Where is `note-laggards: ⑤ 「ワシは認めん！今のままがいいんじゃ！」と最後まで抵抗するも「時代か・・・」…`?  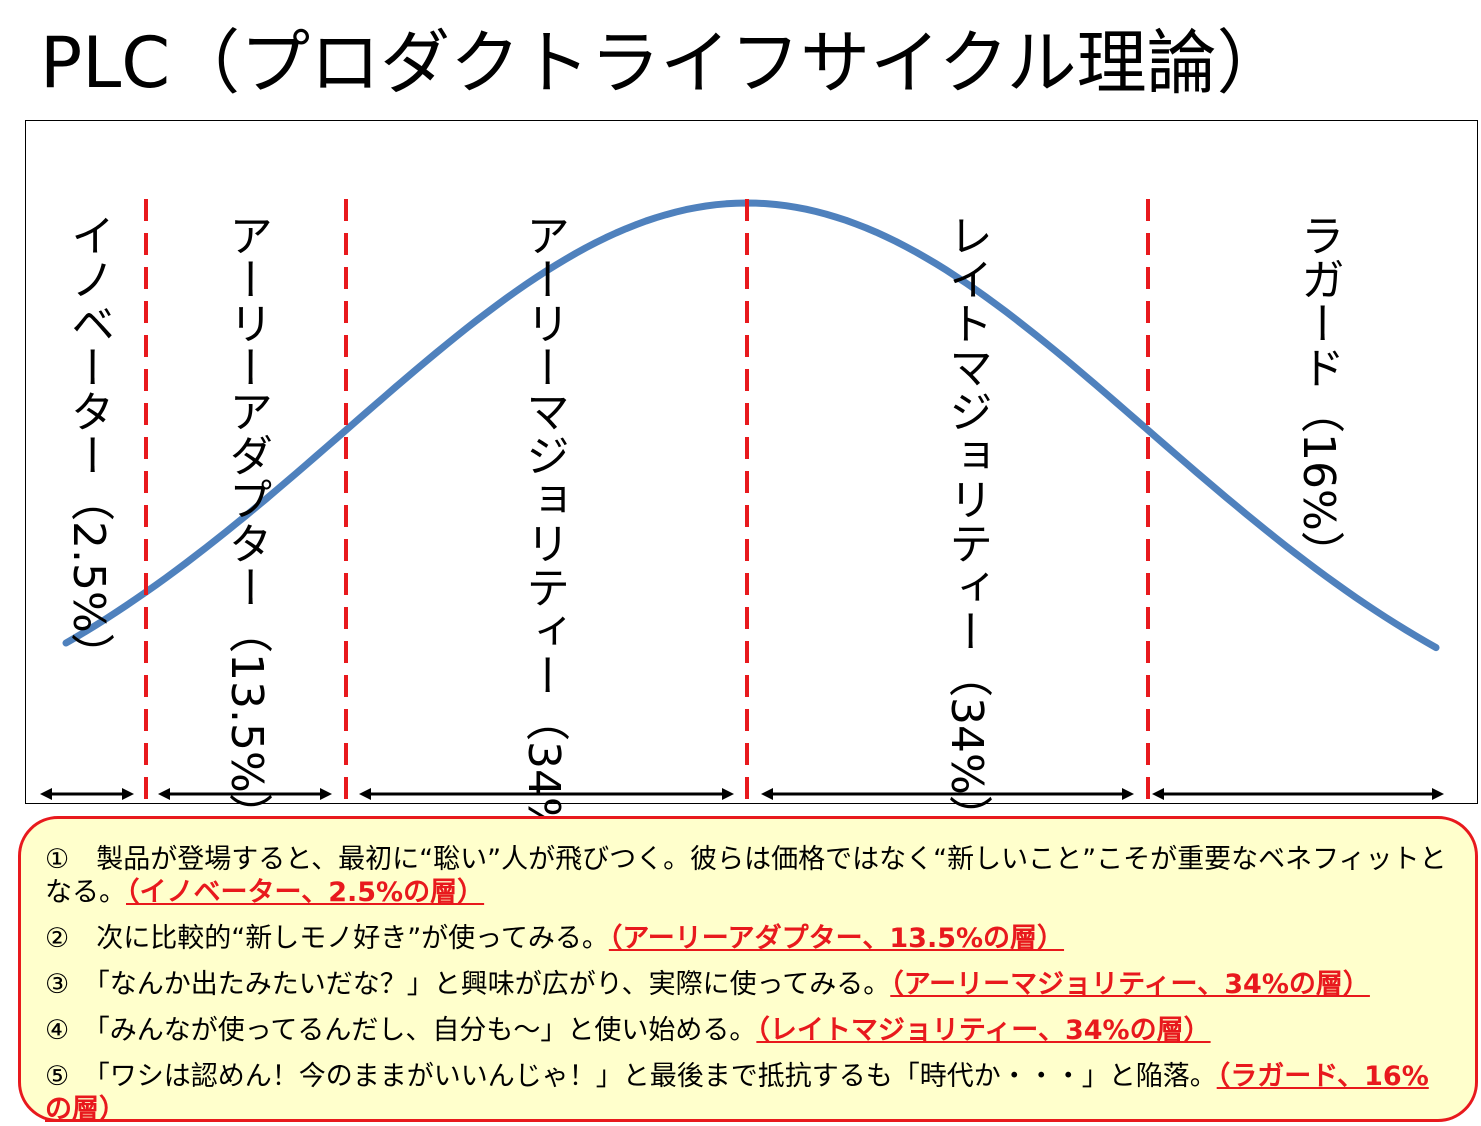
note-laggards: ⑤ 「ワシは認めん！今のままがいいんじゃ！」と最後まで抵抗するも「時代か・・・」… is located at coordinates (750, 1093).